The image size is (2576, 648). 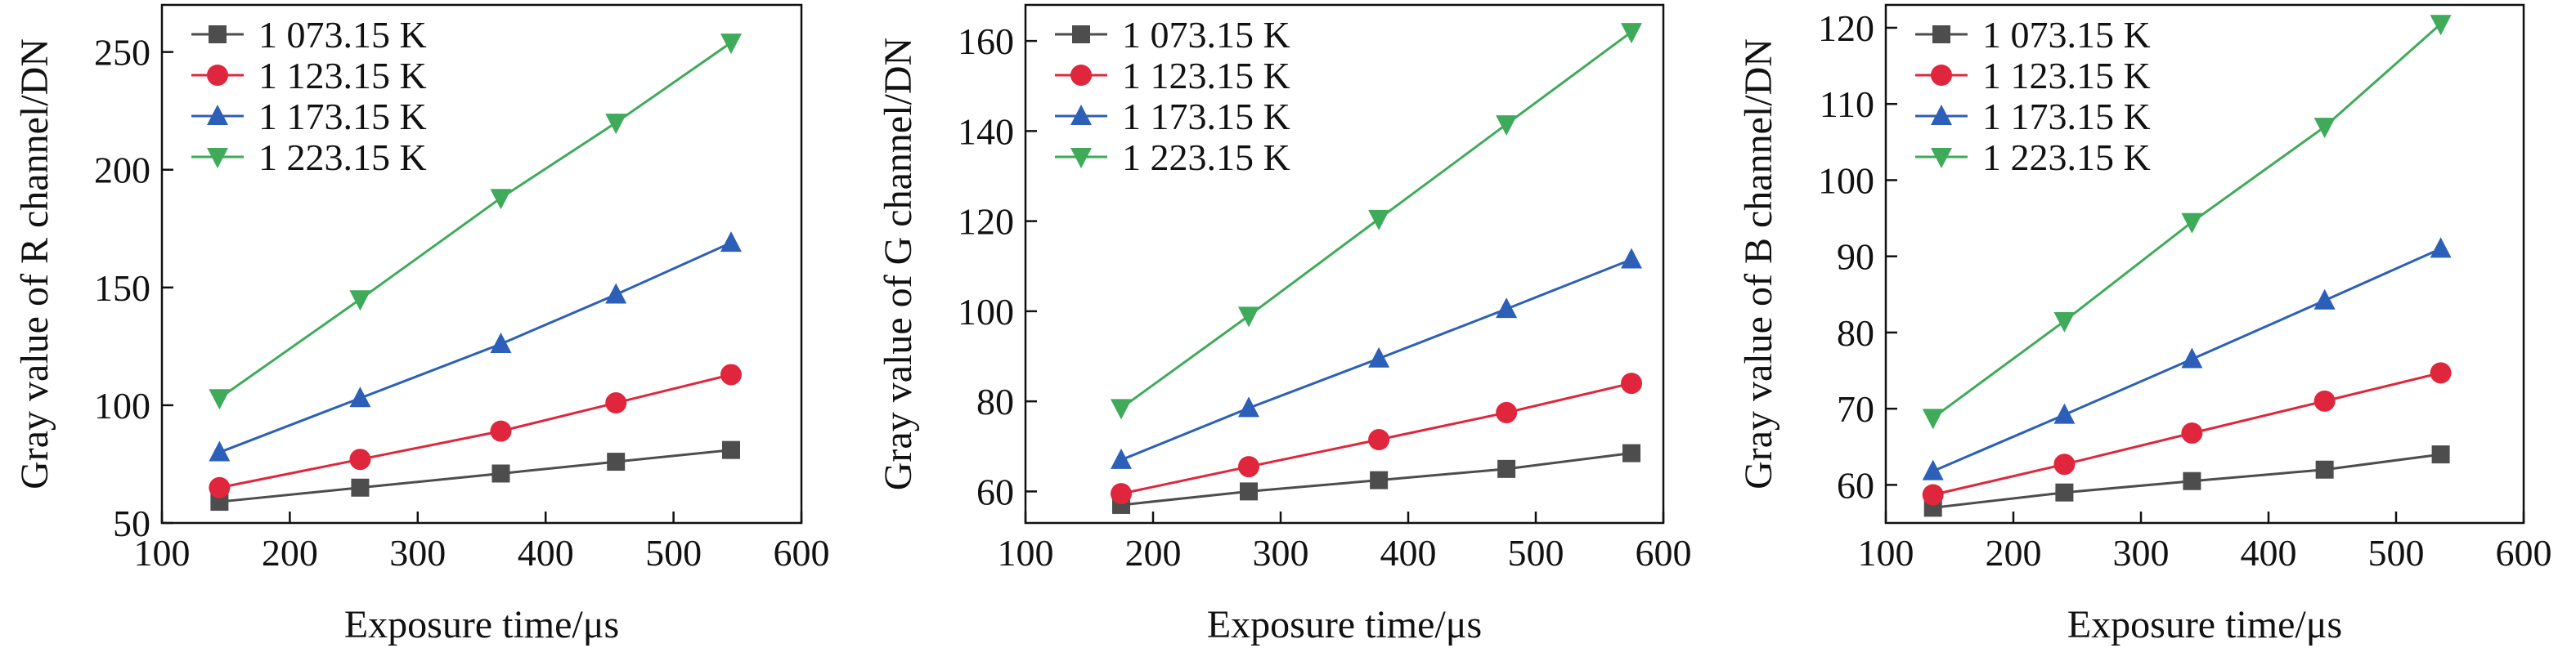 I want to click on y-axis-label: Gray value of B channel/DN, so click(x=1759, y=263).